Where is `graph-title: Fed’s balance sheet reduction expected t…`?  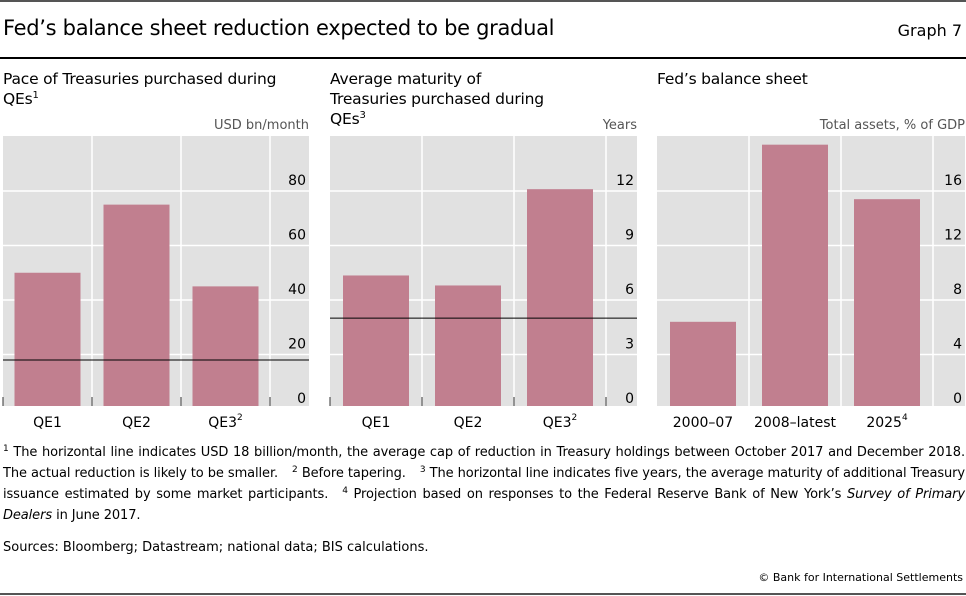
graph-title: Fed’s balance sheet reduction expected t… is located at coordinates (279, 28).